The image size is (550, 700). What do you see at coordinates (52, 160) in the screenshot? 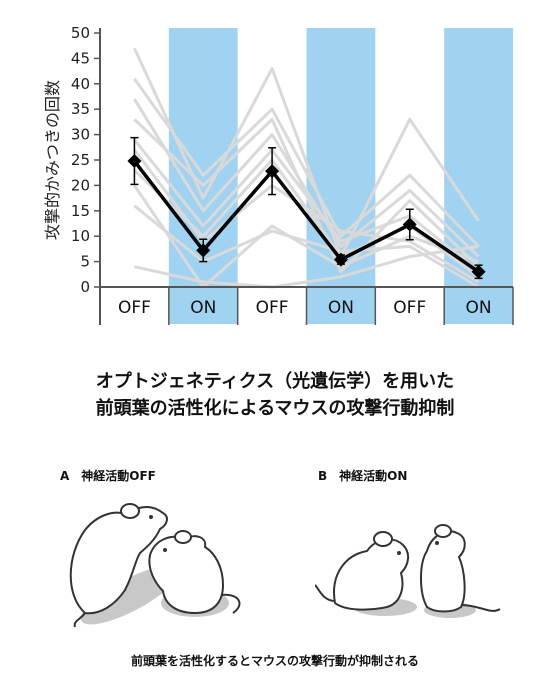
I see `y-axis-label: 攻撃的かみつきの回数` at bounding box center [52, 160].